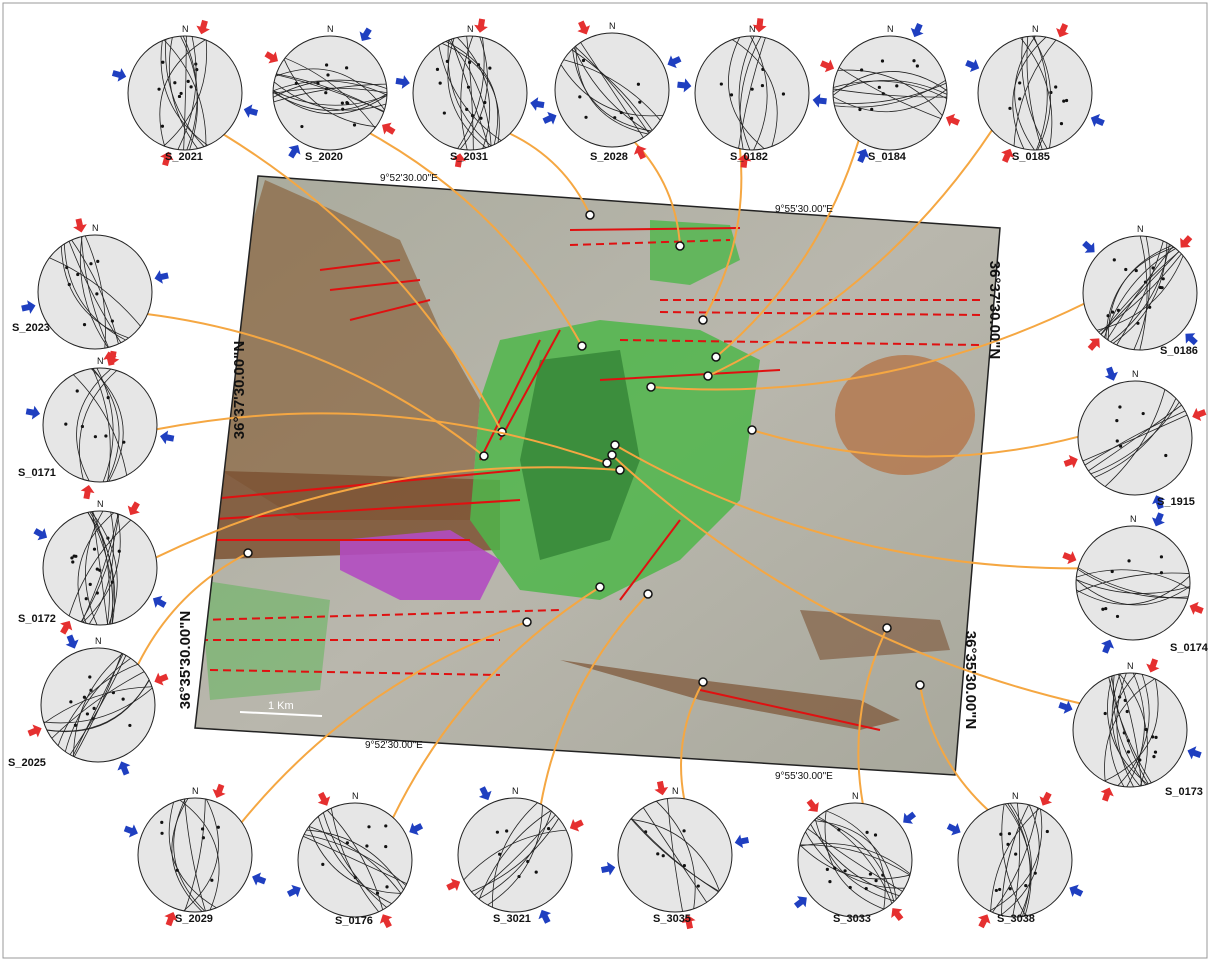 The width and height of the screenshot is (1210, 961). What do you see at coordinates (194, 919) in the screenshot?
I see `station-label: S_2029` at bounding box center [194, 919].